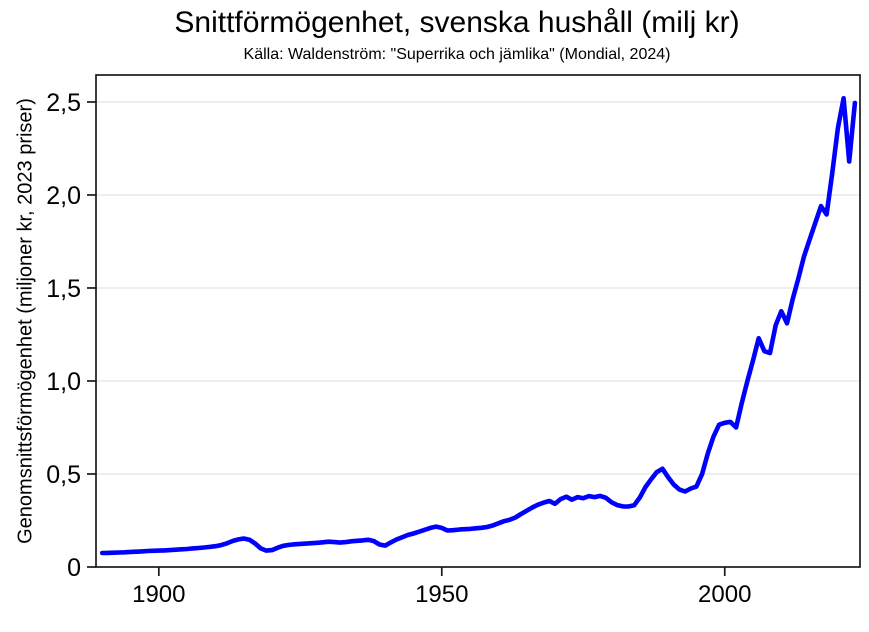  What do you see at coordinates (74, 568) in the screenshot?
I see `y-tick-label: 0` at bounding box center [74, 568].